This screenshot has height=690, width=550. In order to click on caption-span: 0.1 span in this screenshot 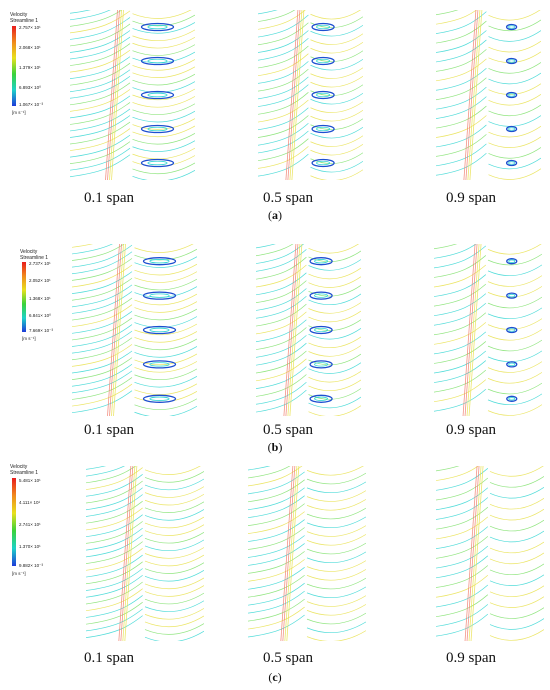, I will do `click(109, 430)`.